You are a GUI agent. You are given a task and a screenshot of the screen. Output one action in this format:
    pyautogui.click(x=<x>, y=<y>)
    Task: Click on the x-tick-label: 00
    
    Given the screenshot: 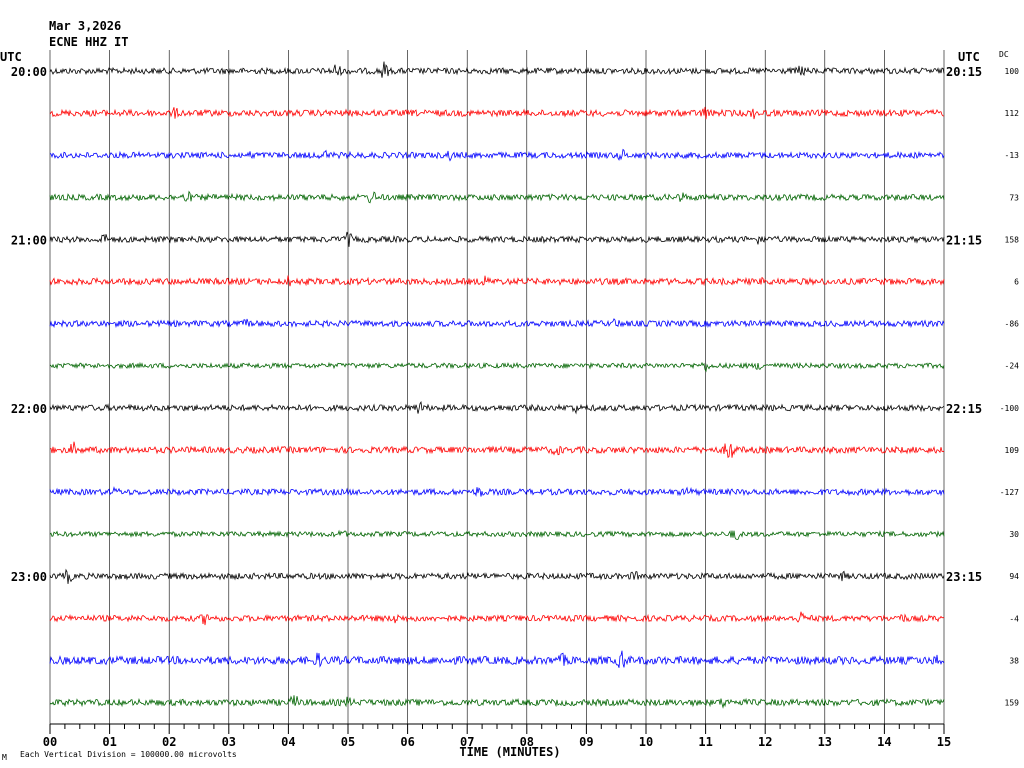 What is the action you would take?
    pyautogui.click(x=50, y=742)
    